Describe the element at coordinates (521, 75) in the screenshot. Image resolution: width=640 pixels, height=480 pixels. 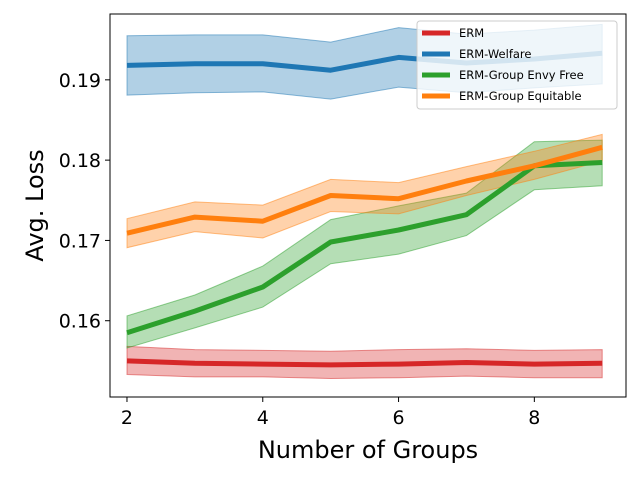
I see `legend-label: ERM-Group Envy Free` at that location.